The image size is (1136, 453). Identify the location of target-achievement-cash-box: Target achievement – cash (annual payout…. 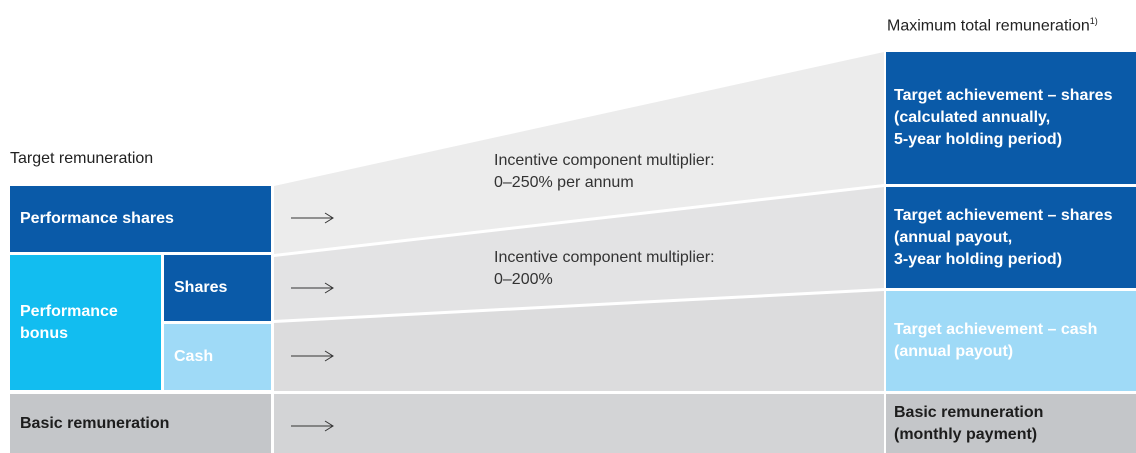
(1011, 341).